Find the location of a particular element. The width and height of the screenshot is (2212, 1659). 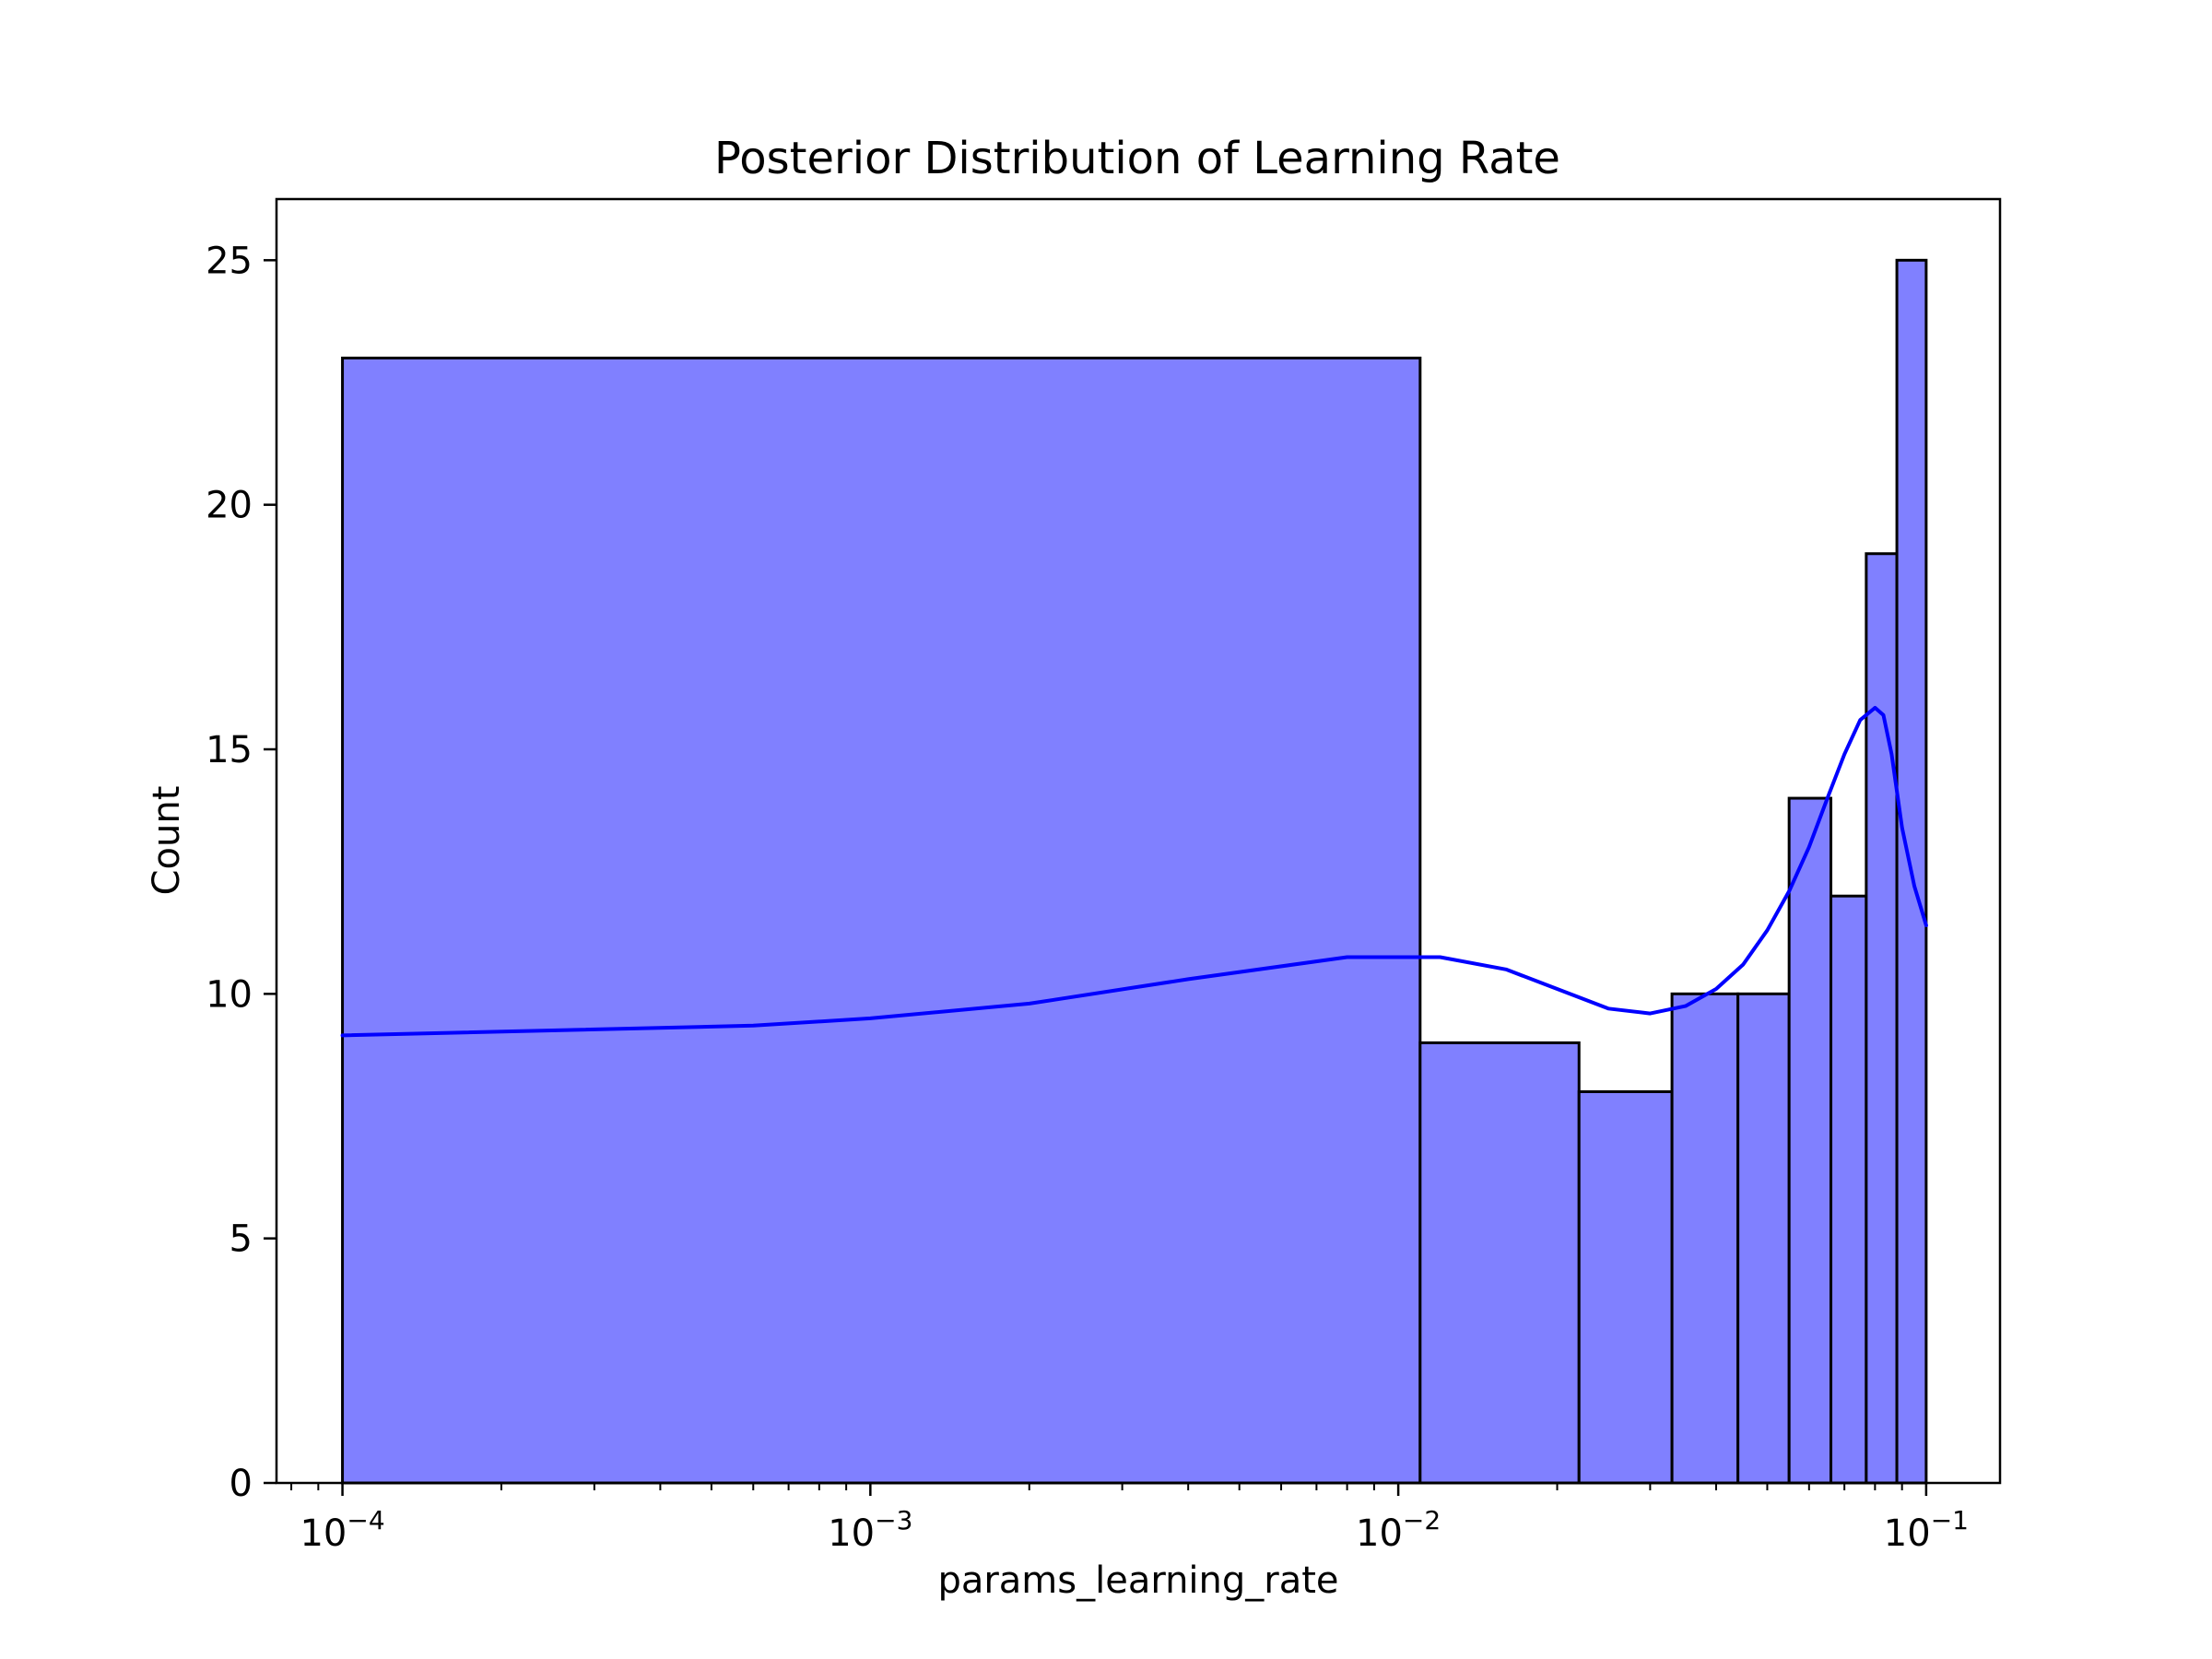

x-tick-label: 10⁻¹ is located at coordinates (1926, 1530).